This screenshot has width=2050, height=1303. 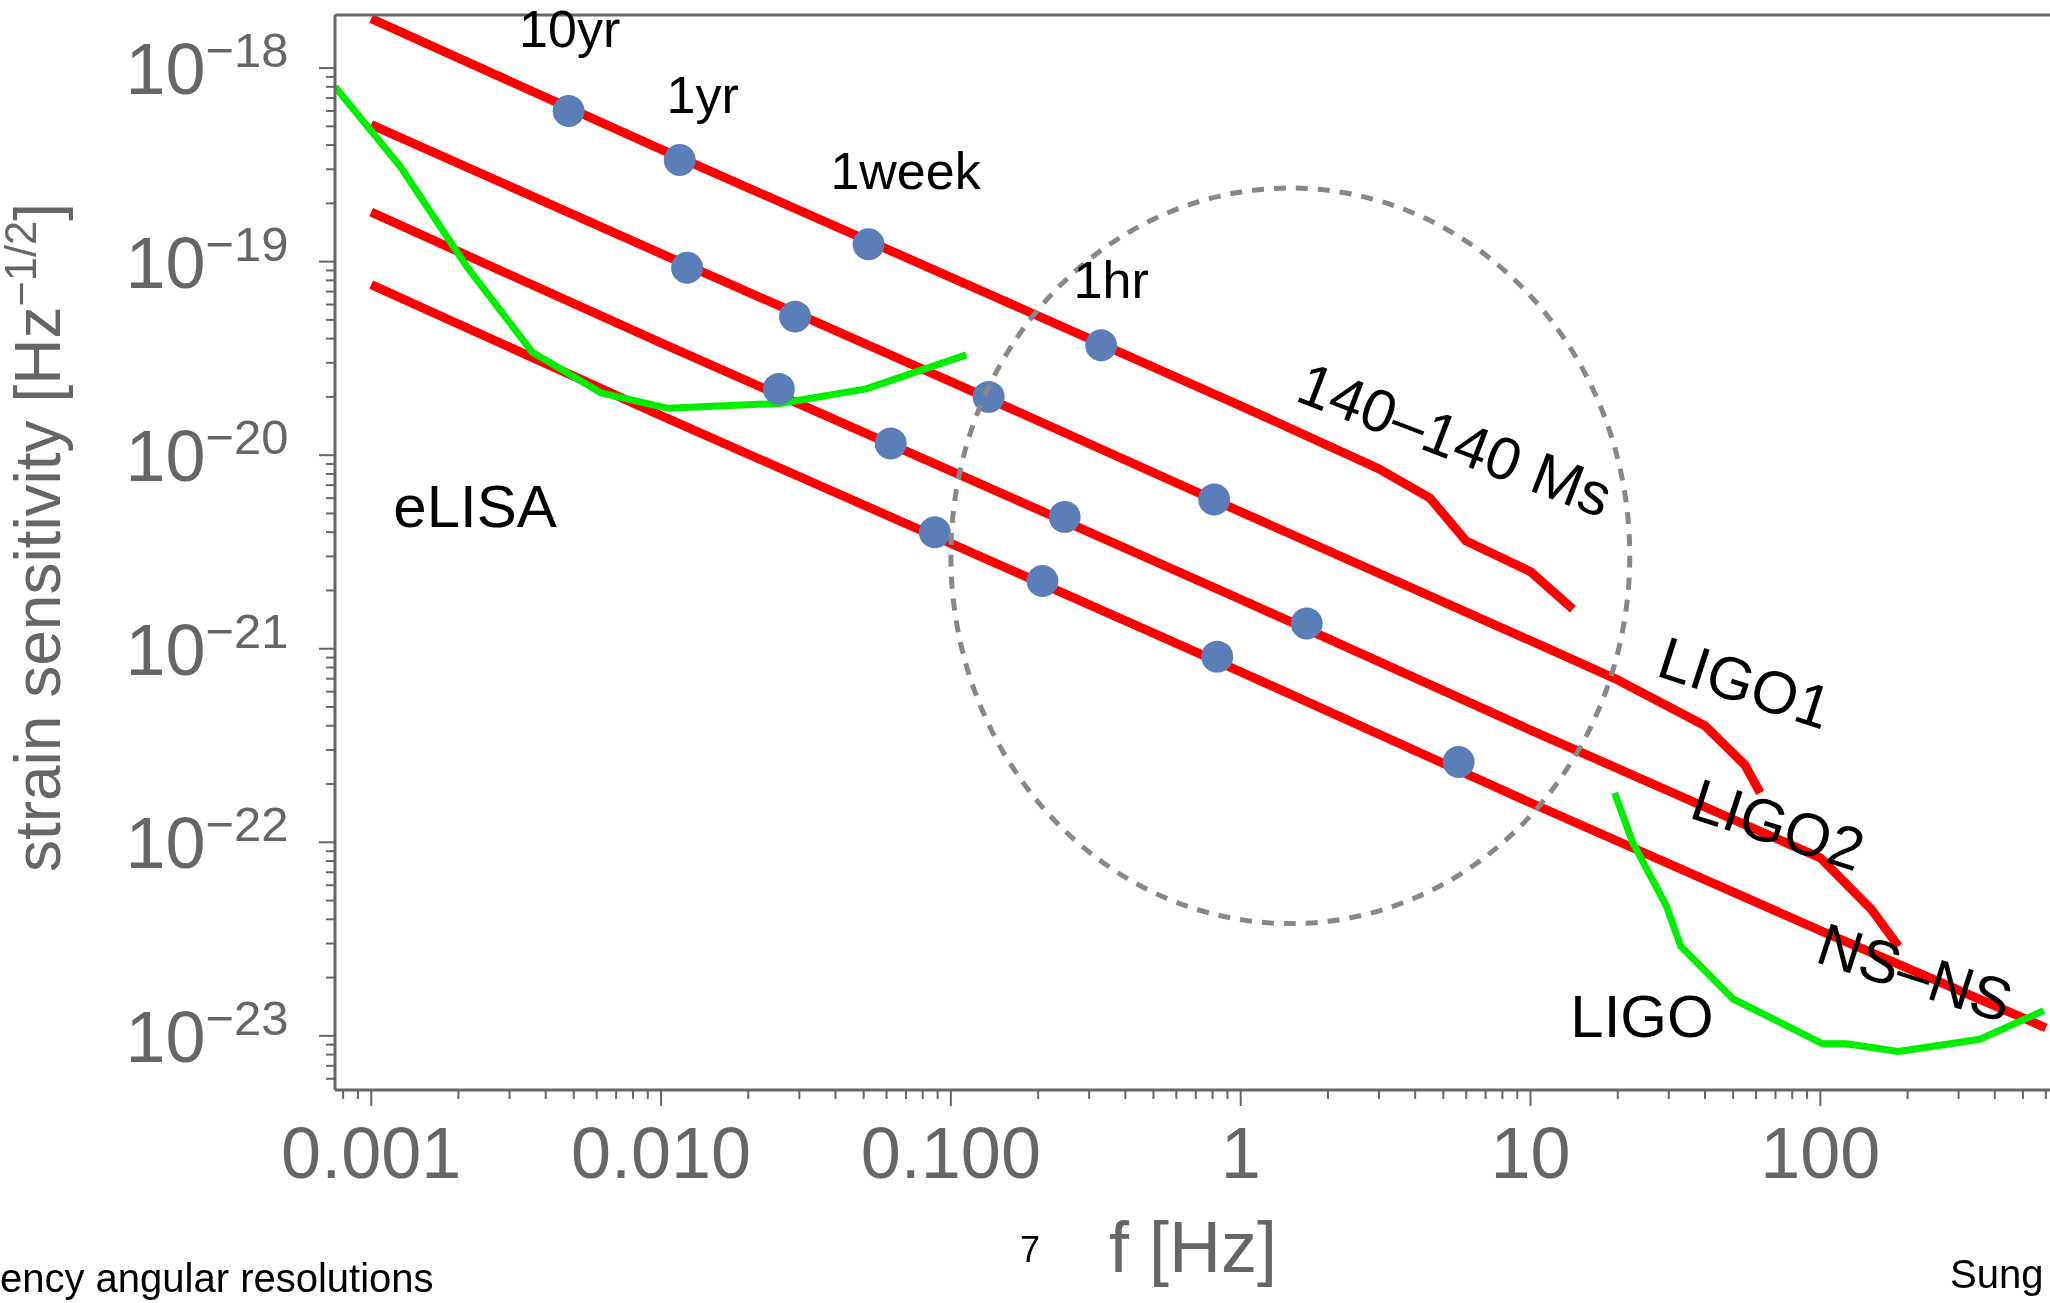 I want to click on x-tick-label: 10, so click(x=1530, y=1153).